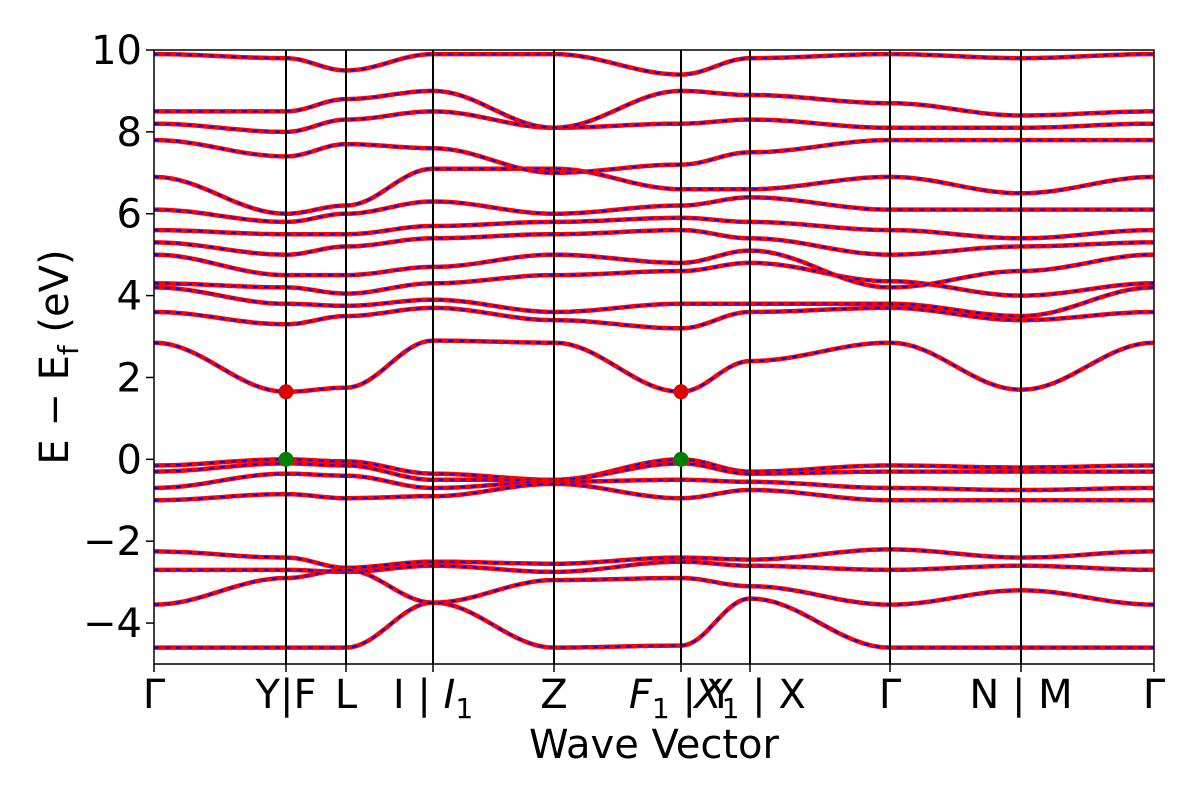 Image resolution: width=1200 pixels, height=800 pixels. What do you see at coordinates (129, 297) in the screenshot?
I see `y-tick-label: 4` at bounding box center [129, 297].